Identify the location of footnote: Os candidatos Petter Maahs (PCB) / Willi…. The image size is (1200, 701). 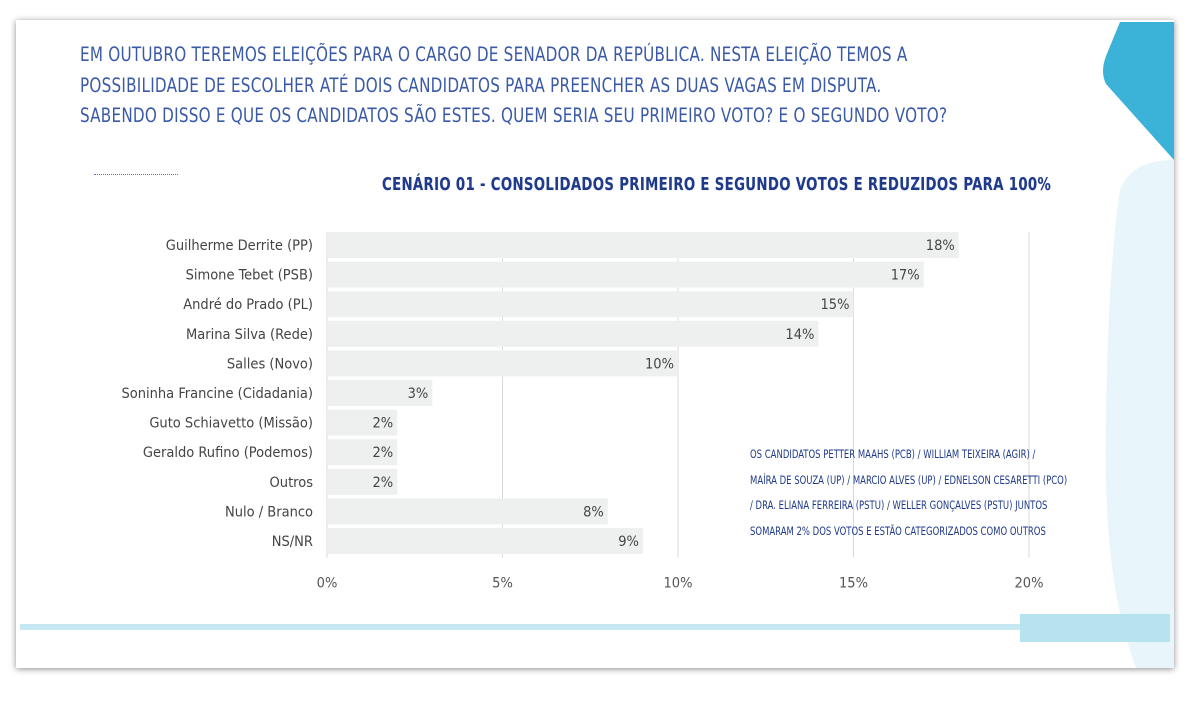
(930, 493).